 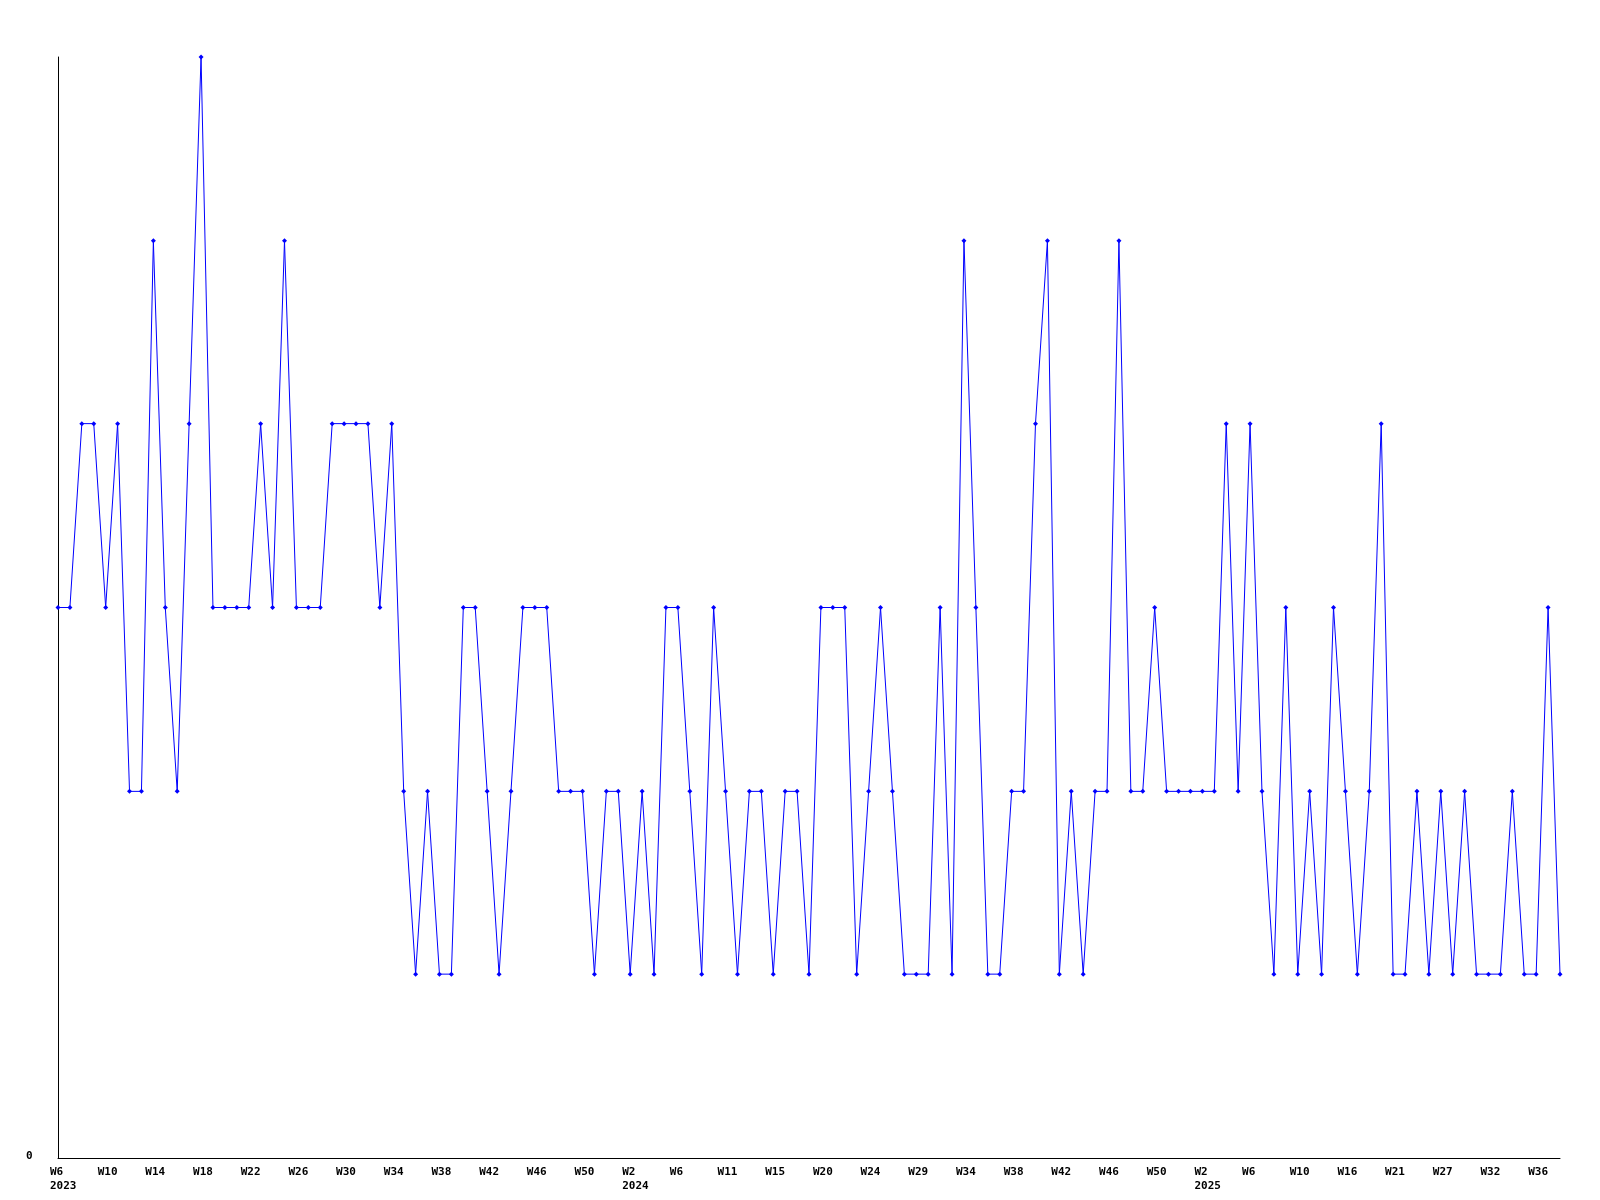 What do you see at coordinates (29, 1155) in the screenshot?
I see `text: 0` at bounding box center [29, 1155].